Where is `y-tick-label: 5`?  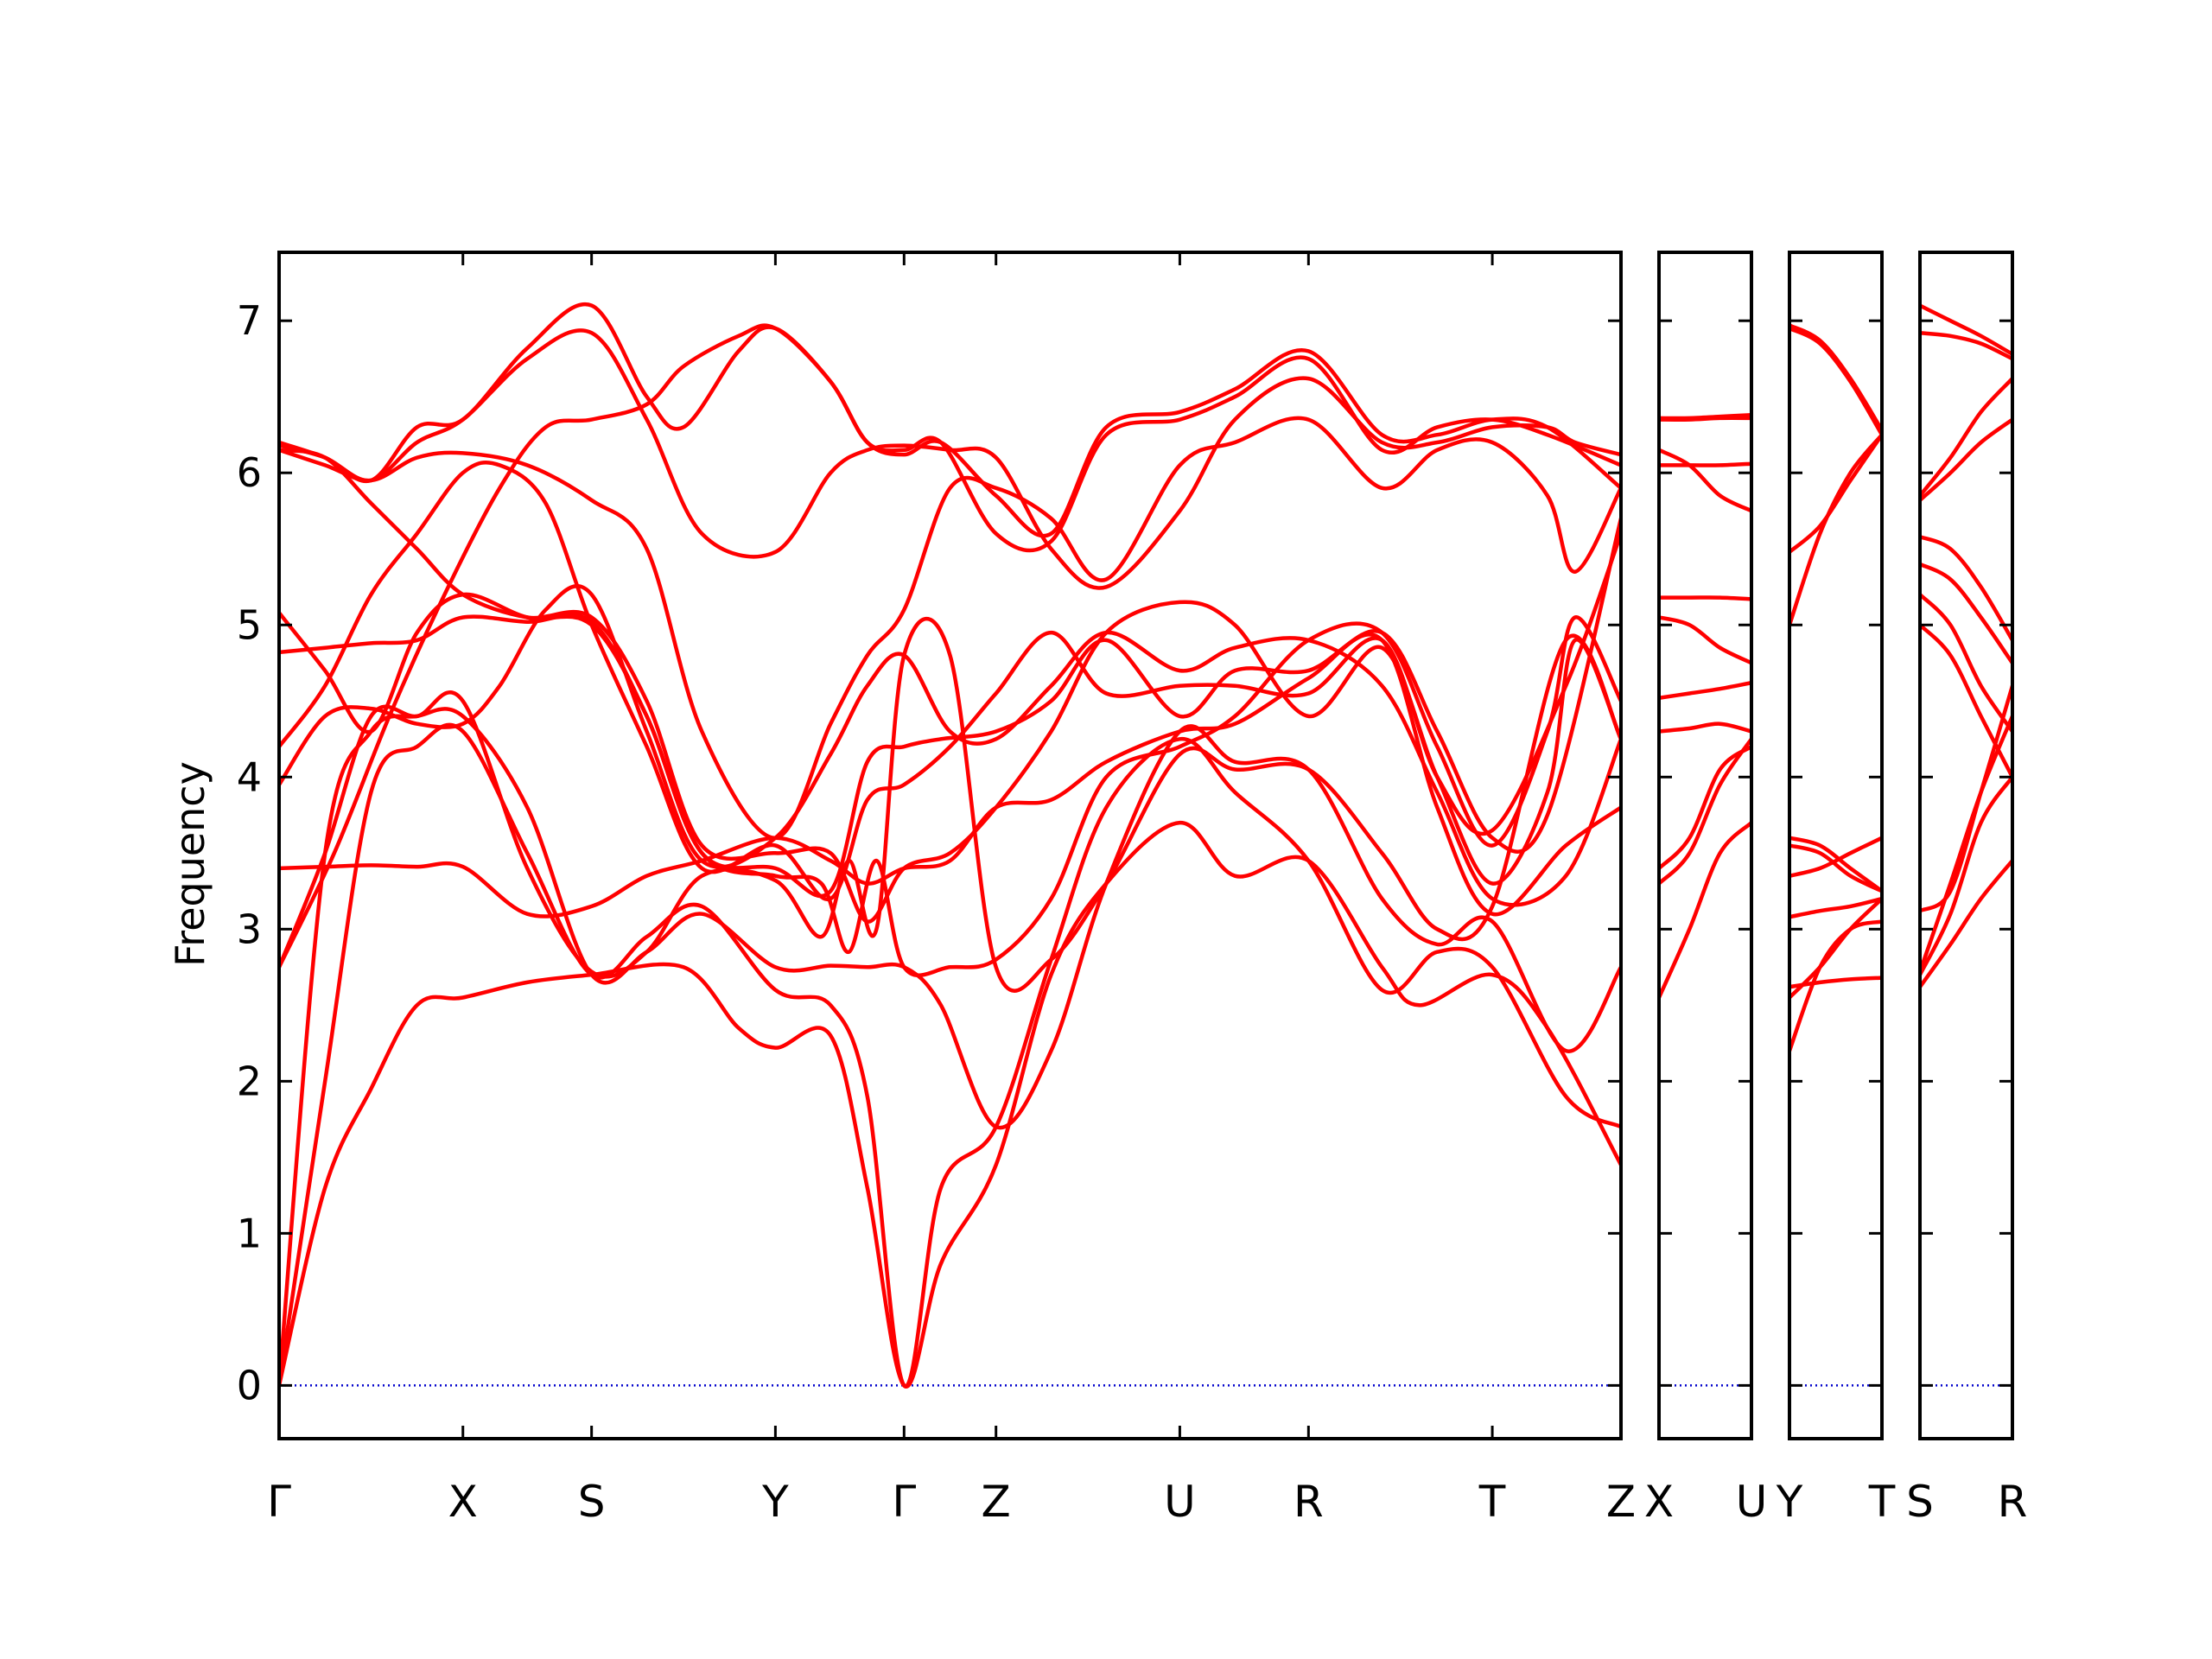
y-tick-label: 5 is located at coordinates (249, 624).